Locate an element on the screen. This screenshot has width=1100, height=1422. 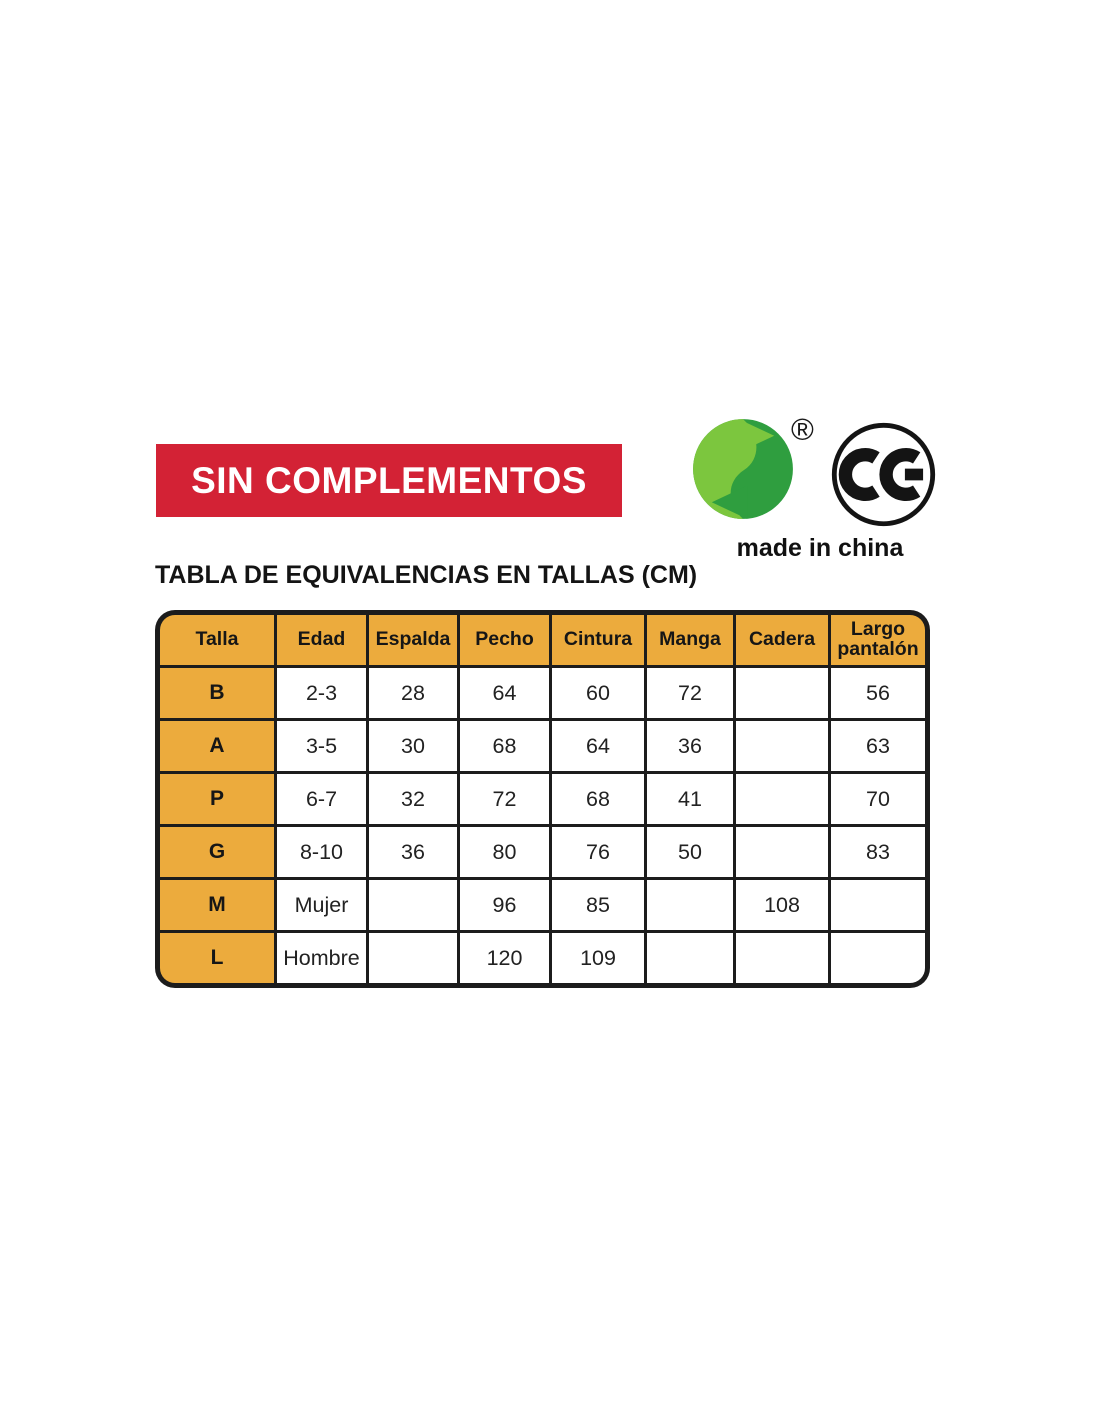
value-cell: Hombre is located at coordinates (321, 958).